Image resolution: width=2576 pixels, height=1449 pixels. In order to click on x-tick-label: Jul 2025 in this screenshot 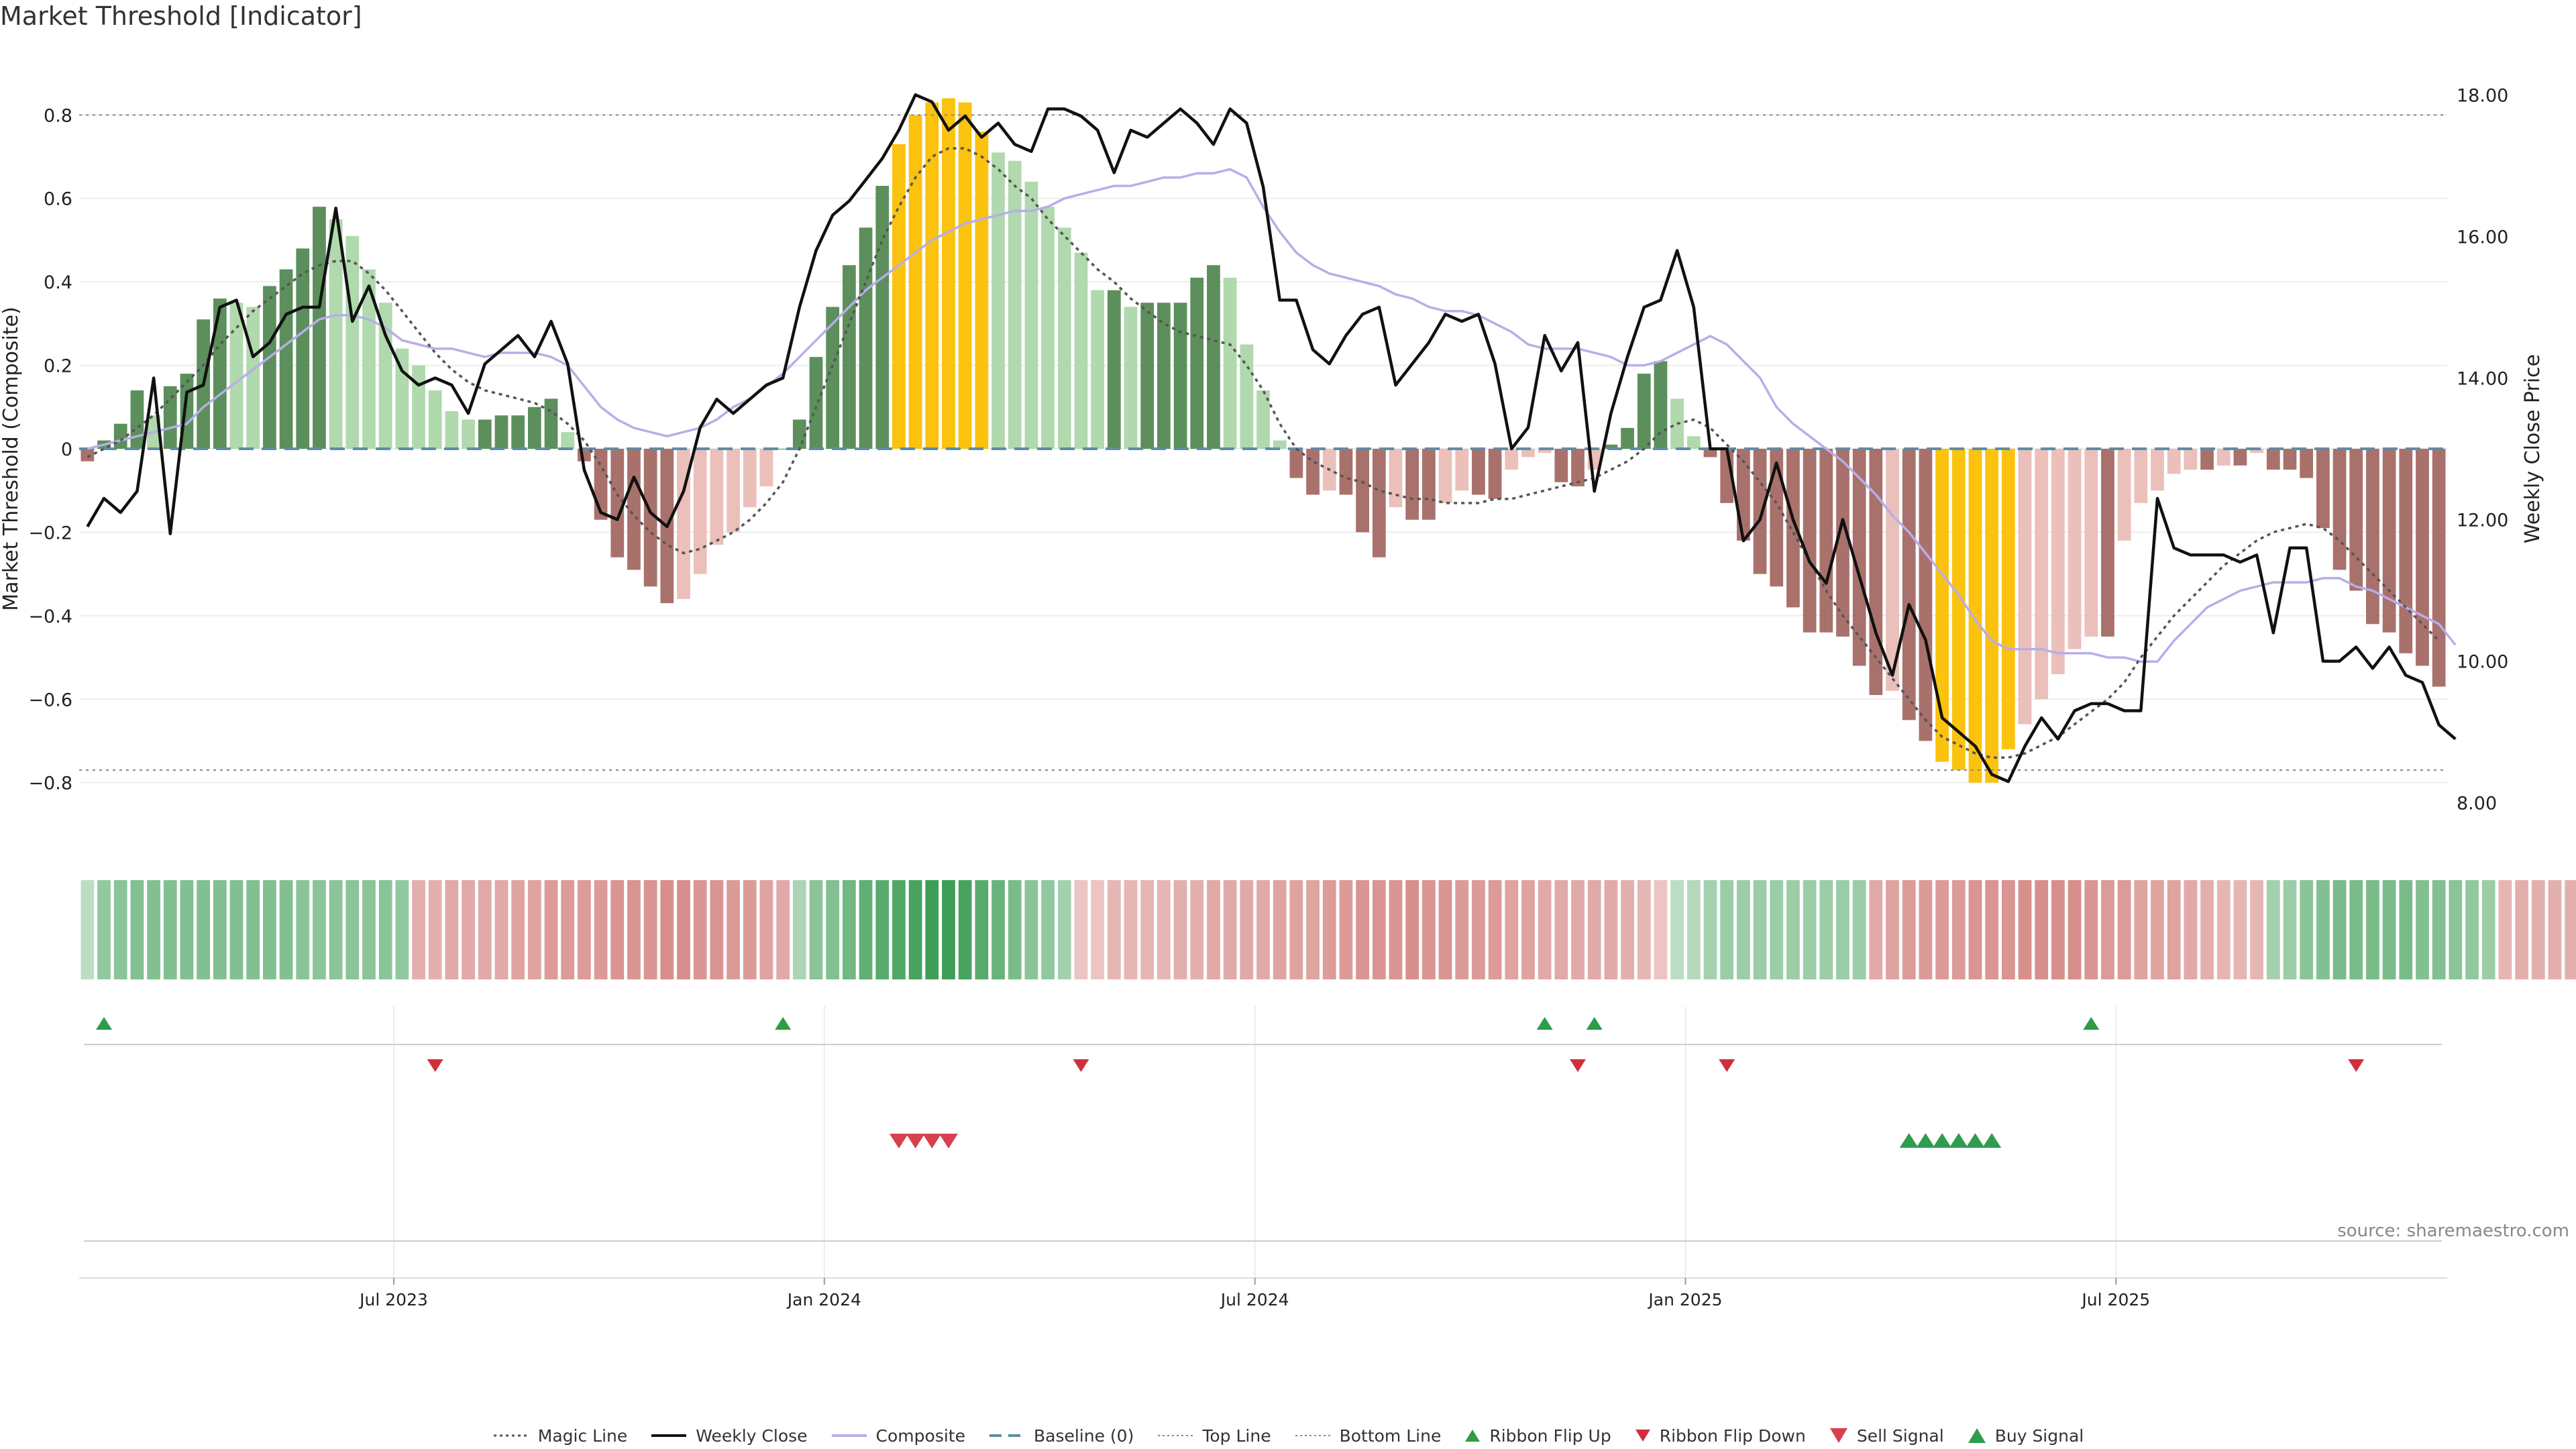, I will do `click(2115, 1299)`.